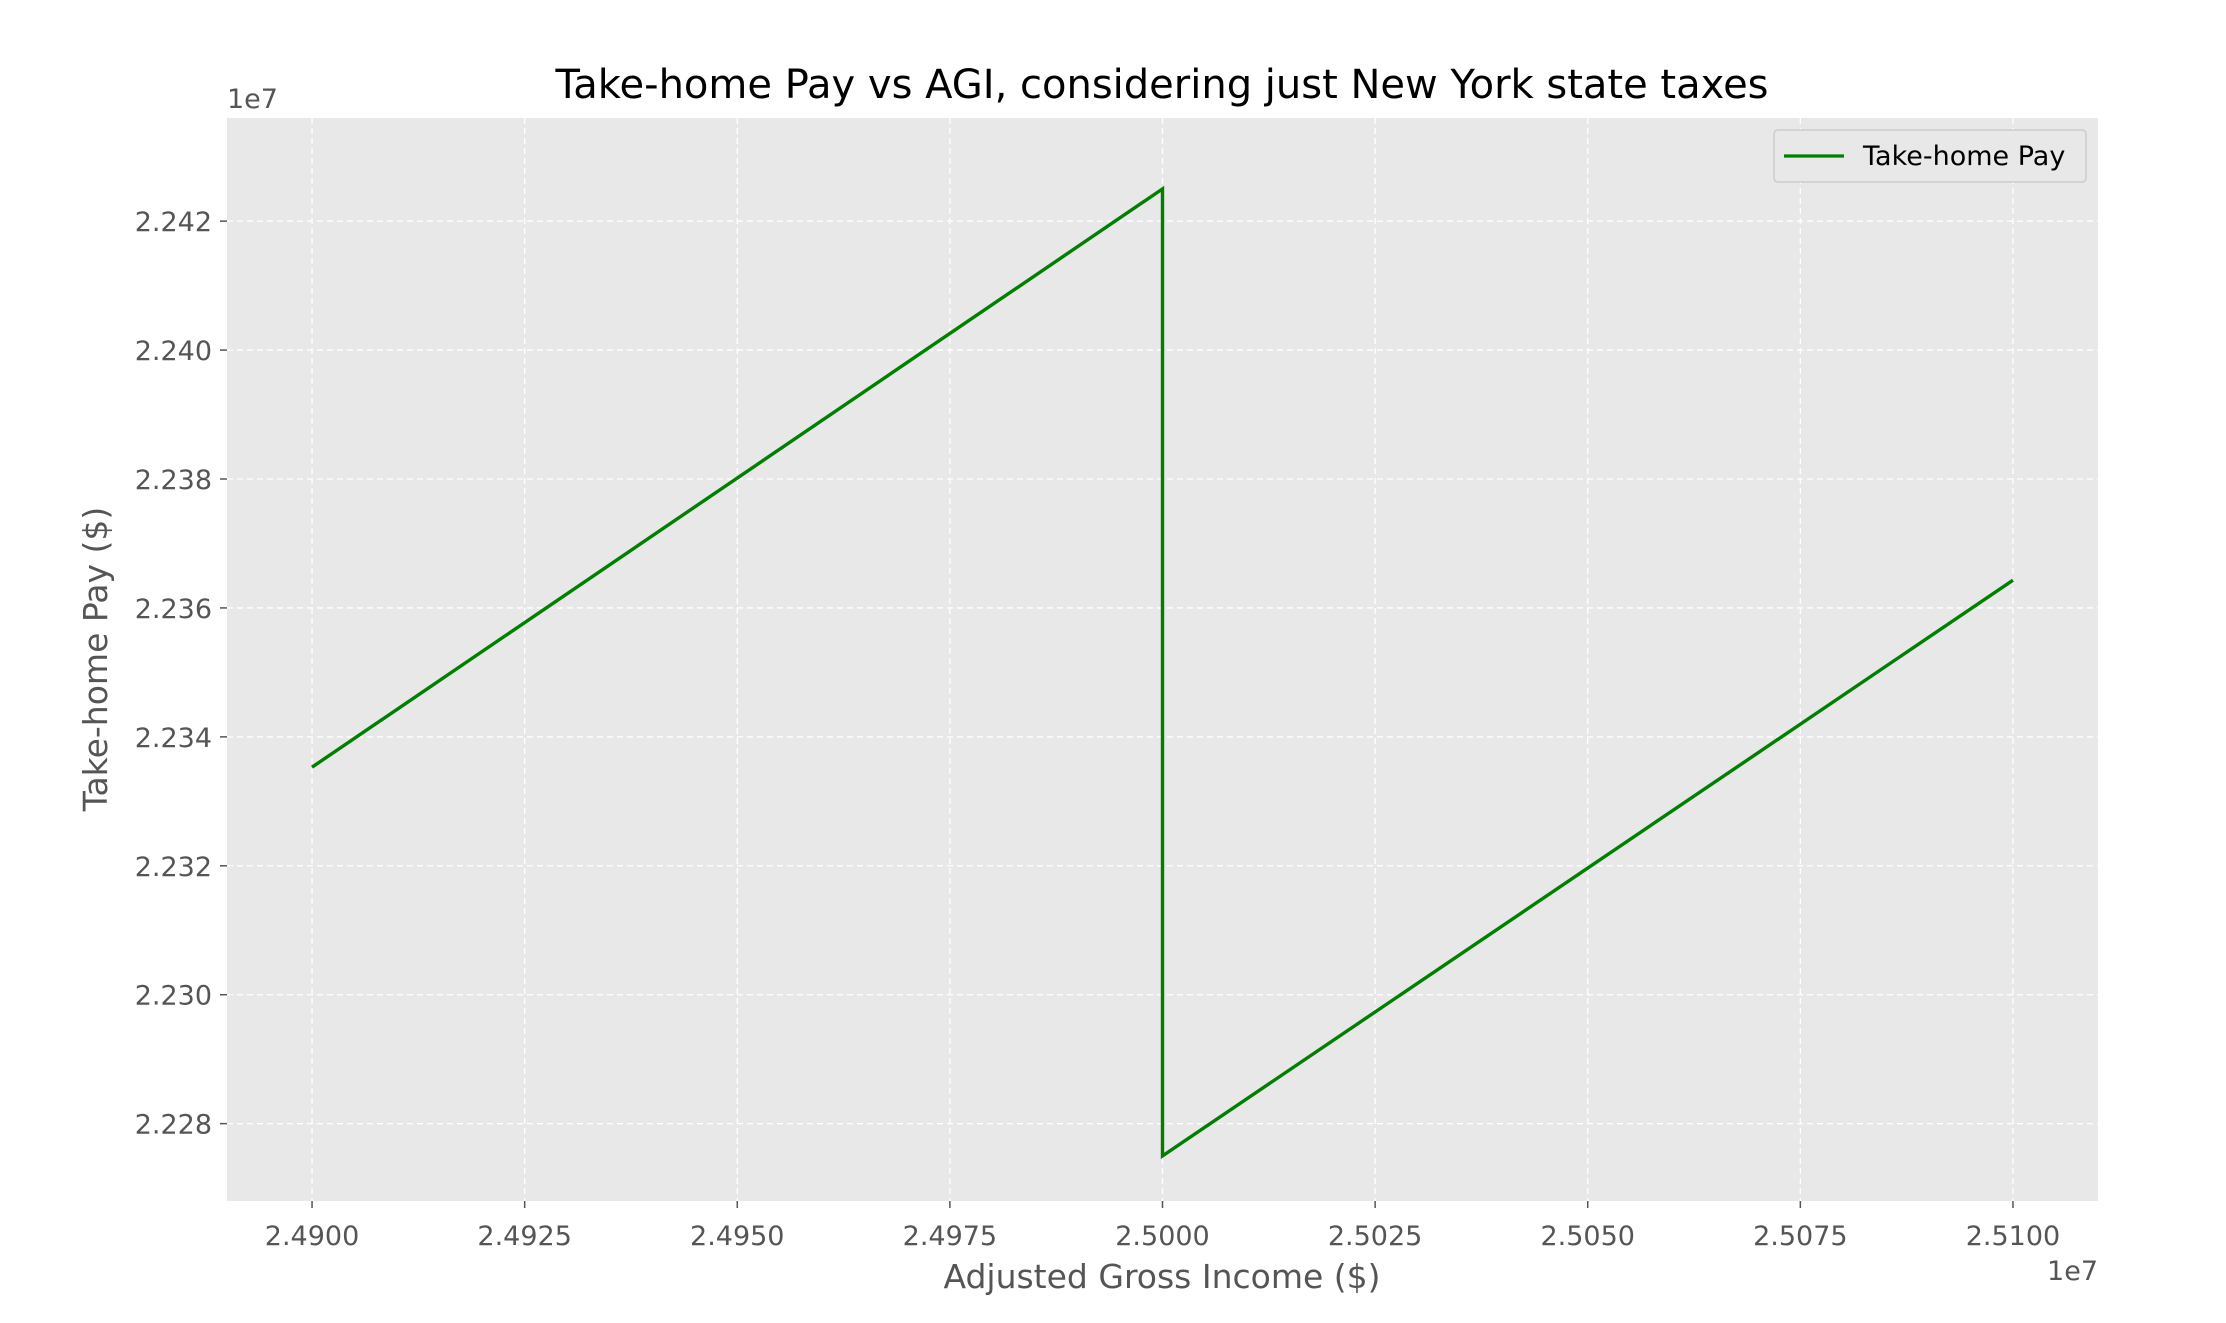 Image resolution: width=2226 pixels, height=1323 pixels. What do you see at coordinates (1161, 1276) in the screenshot?
I see `x-axis-label: Adjusted Gross Income ($)` at bounding box center [1161, 1276].